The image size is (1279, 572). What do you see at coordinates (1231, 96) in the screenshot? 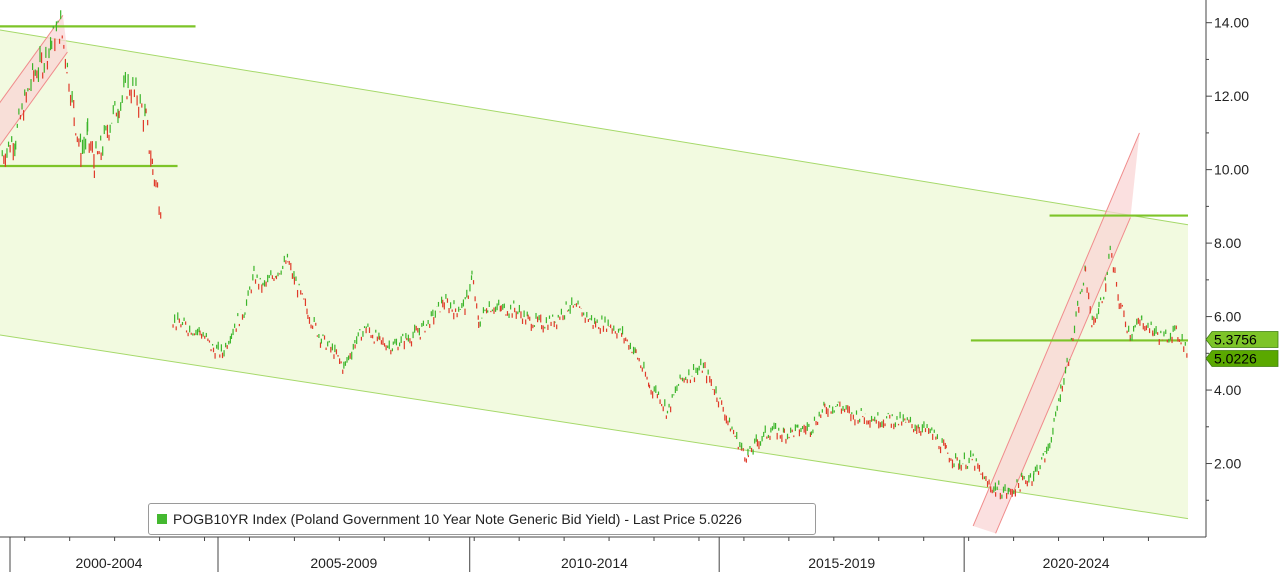
I see `y-tick-label: 12.00` at bounding box center [1231, 96].